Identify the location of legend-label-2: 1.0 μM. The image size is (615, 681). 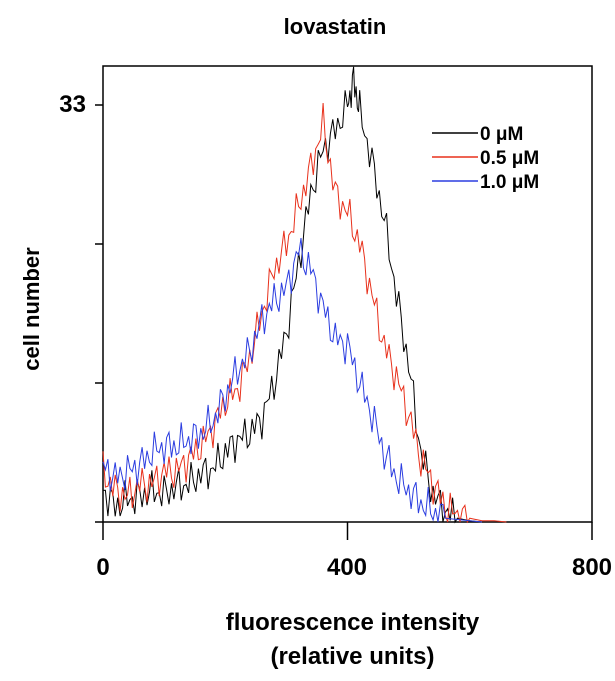
(509, 182).